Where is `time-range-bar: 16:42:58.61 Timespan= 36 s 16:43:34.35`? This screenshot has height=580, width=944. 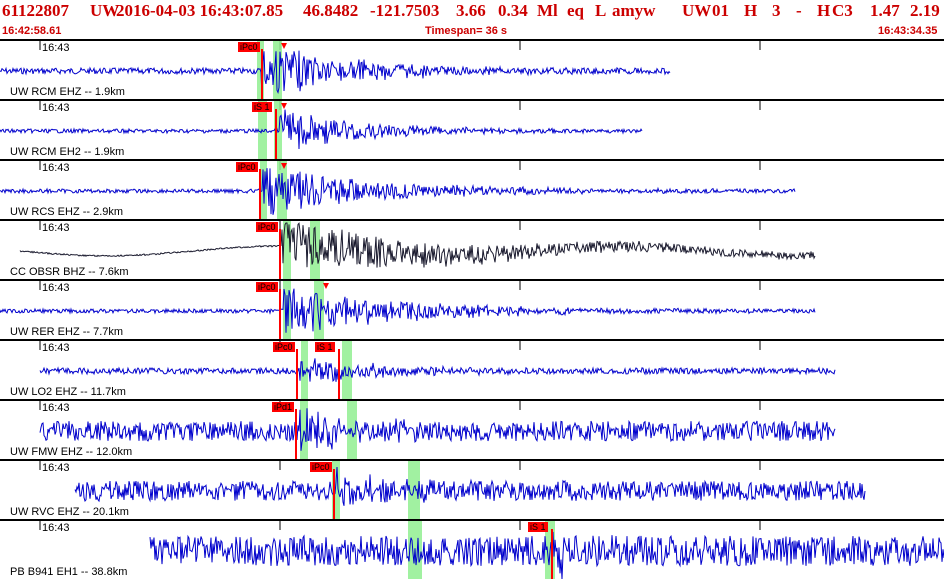
time-range-bar: 16:42:58.61 Timespan= 36 s 16:43:34.35 is located at coordinates (472, 31).